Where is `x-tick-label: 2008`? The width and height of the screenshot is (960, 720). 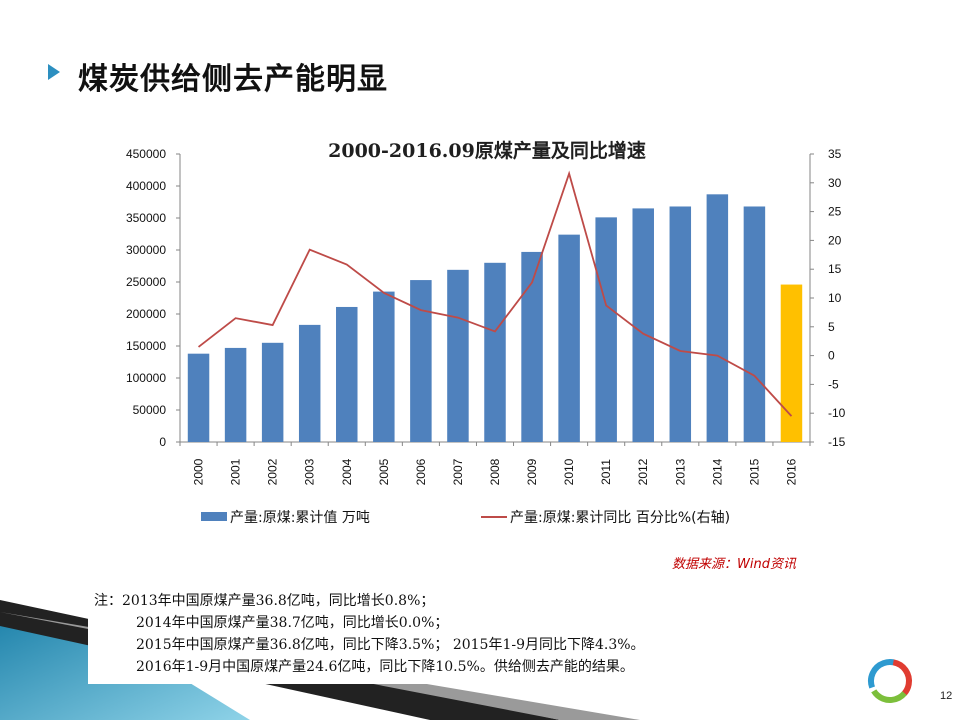 x-tick-label: 2008 is located at coordinates (495, 471).